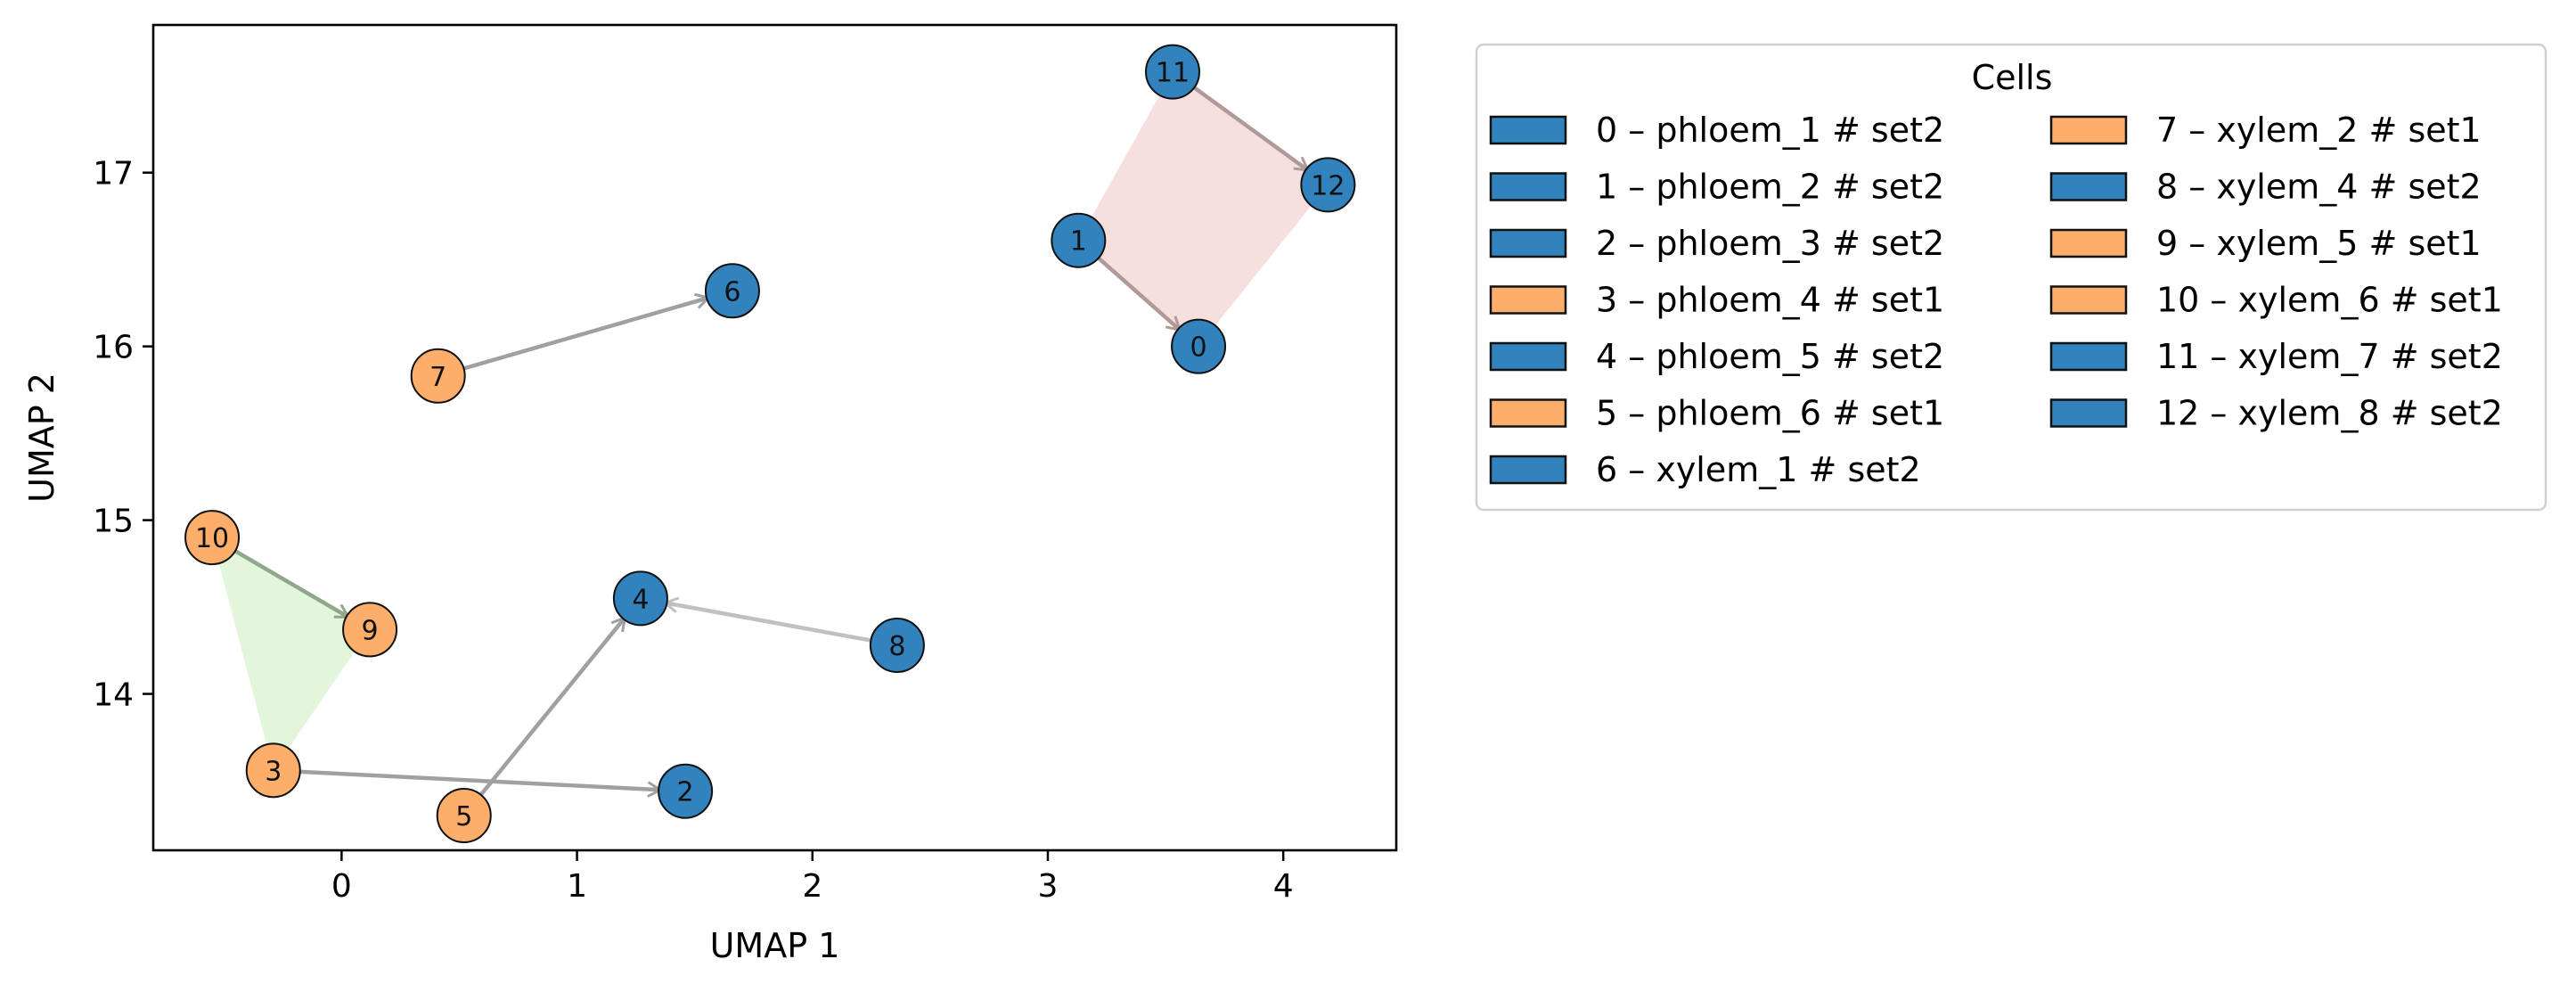 The height and width of the screenshot is (992, 2576). I want to click on cell-point-12: 12, so click(1328, 185).